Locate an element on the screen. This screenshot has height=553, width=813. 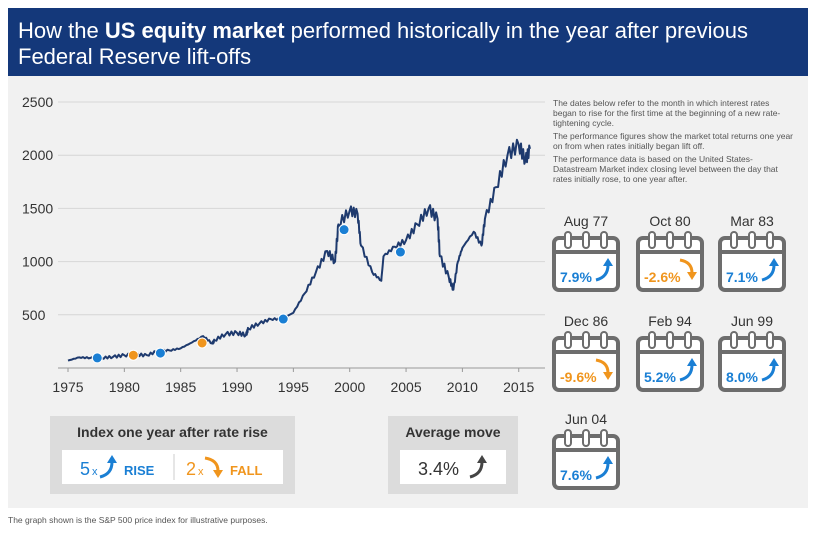
x-tick-label: 1990 is located at coordinates (236, 387).